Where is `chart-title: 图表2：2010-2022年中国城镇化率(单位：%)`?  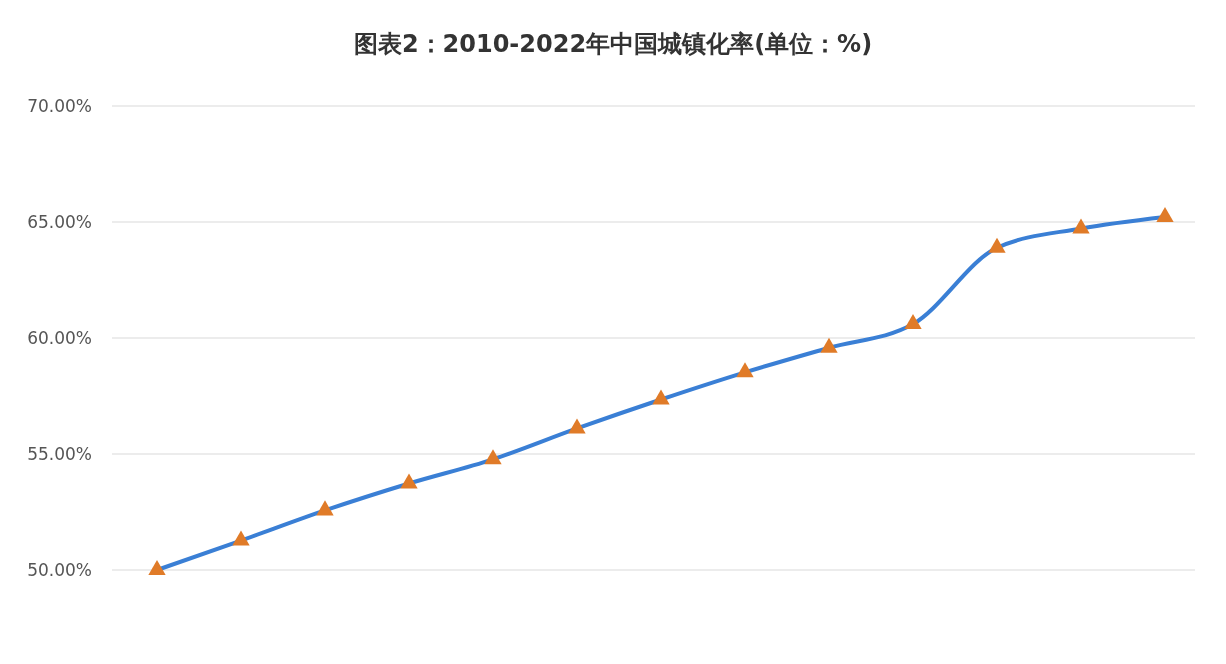 chart-title: 图表2：2010-2022年中国城镇化率(单位：%) is located at coordinates (613, 44).